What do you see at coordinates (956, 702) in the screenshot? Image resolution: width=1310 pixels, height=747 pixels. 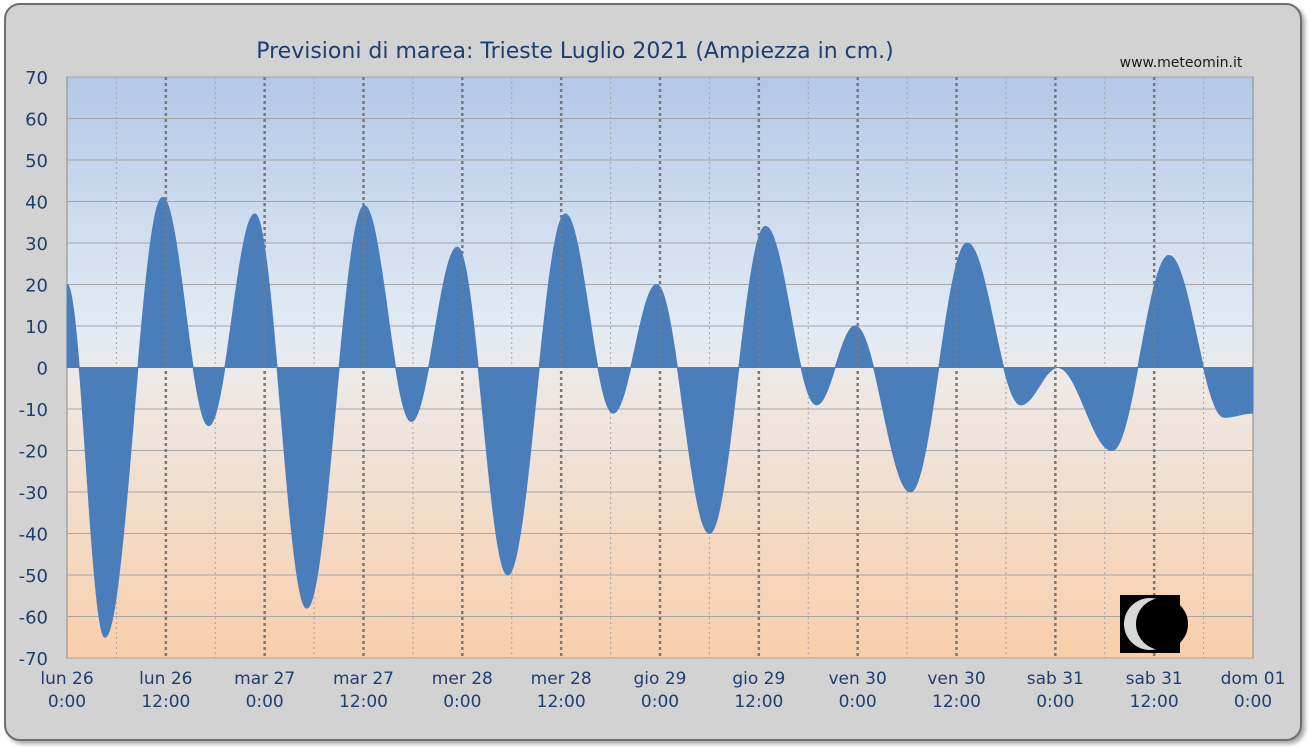 I see `x-tick-time-9: 12:00` at bounding box center [956, 702].